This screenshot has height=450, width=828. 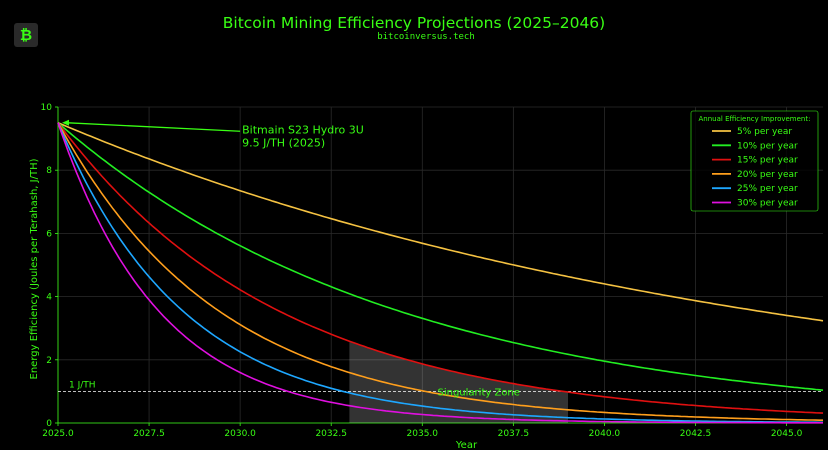 What do you see at coordinates (605, 434) in the screenshot?
I see `x-tick-label: 2040.0` at bounding box center [605, 434].